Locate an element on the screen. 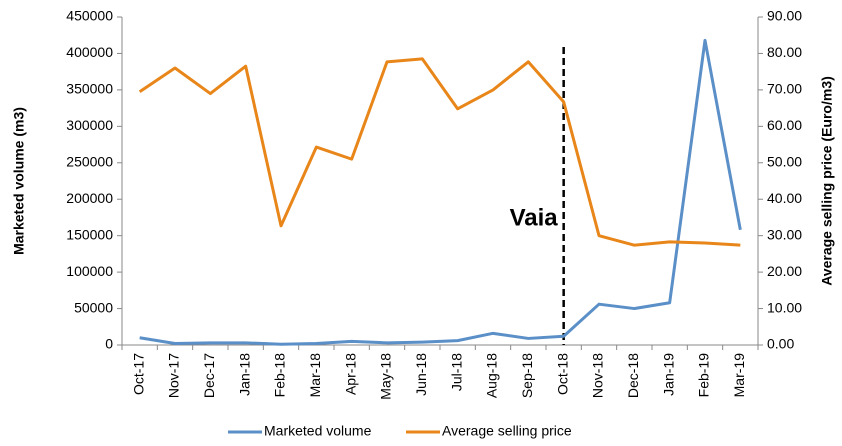 Image resolution: width=842 pixels, height=446 pixels. x-tick-label: Aug-18 is located at coordinates (492, 375).